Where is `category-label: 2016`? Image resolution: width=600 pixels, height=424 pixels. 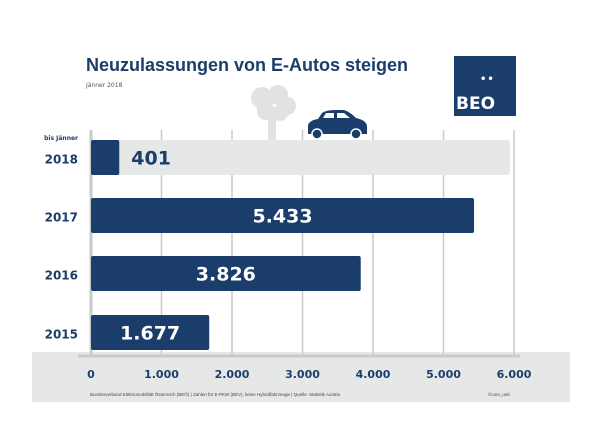 category-label: 2016 is located at coordinates (61, 276).